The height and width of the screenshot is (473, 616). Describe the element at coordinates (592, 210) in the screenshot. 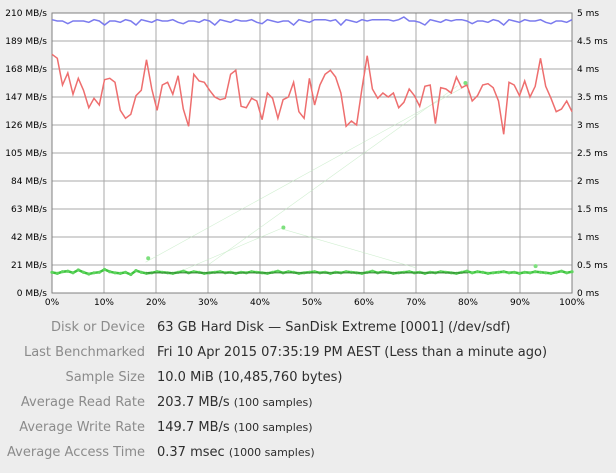

I see `y-right-tick-label: 1.5 ms` at that location.